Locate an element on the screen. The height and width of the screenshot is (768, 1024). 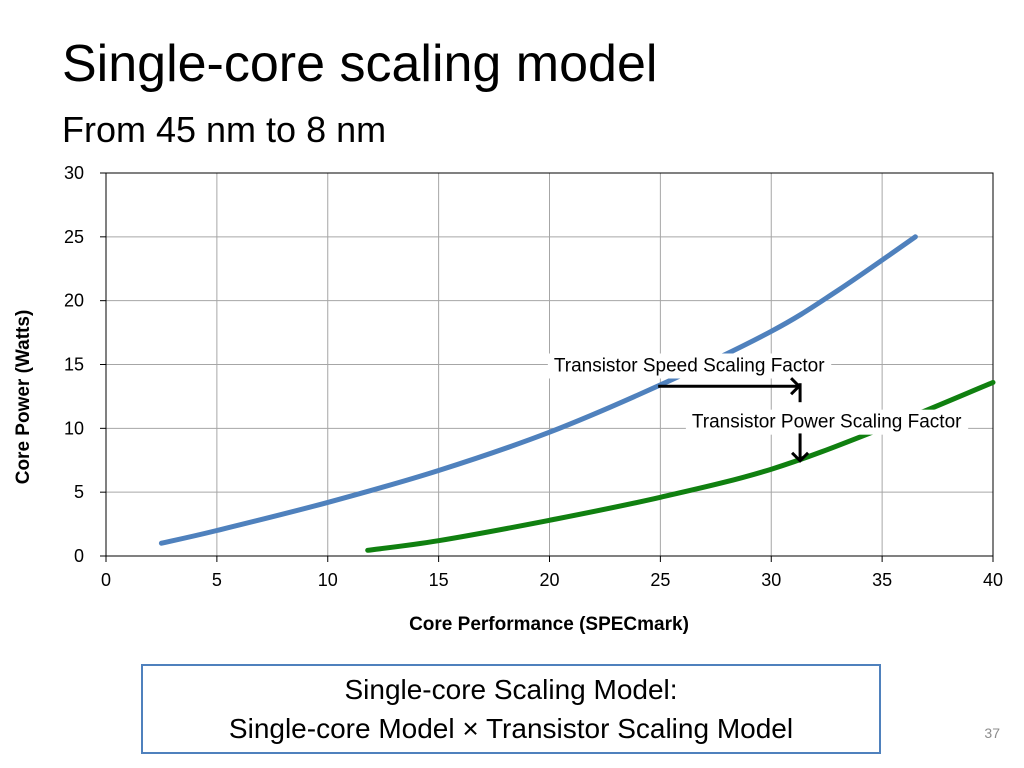
power-arrow-head is located at coordinates (800, 457).